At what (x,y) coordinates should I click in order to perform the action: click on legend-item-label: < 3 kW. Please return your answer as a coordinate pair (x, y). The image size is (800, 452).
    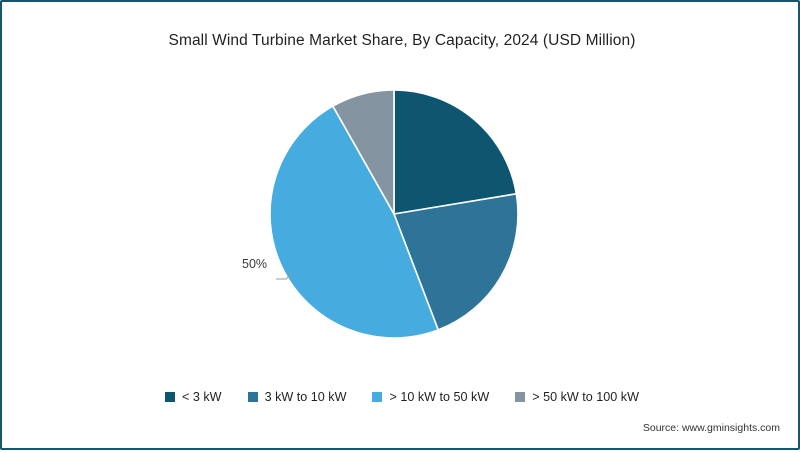
    Looking at the image, I should click on (202, 397).